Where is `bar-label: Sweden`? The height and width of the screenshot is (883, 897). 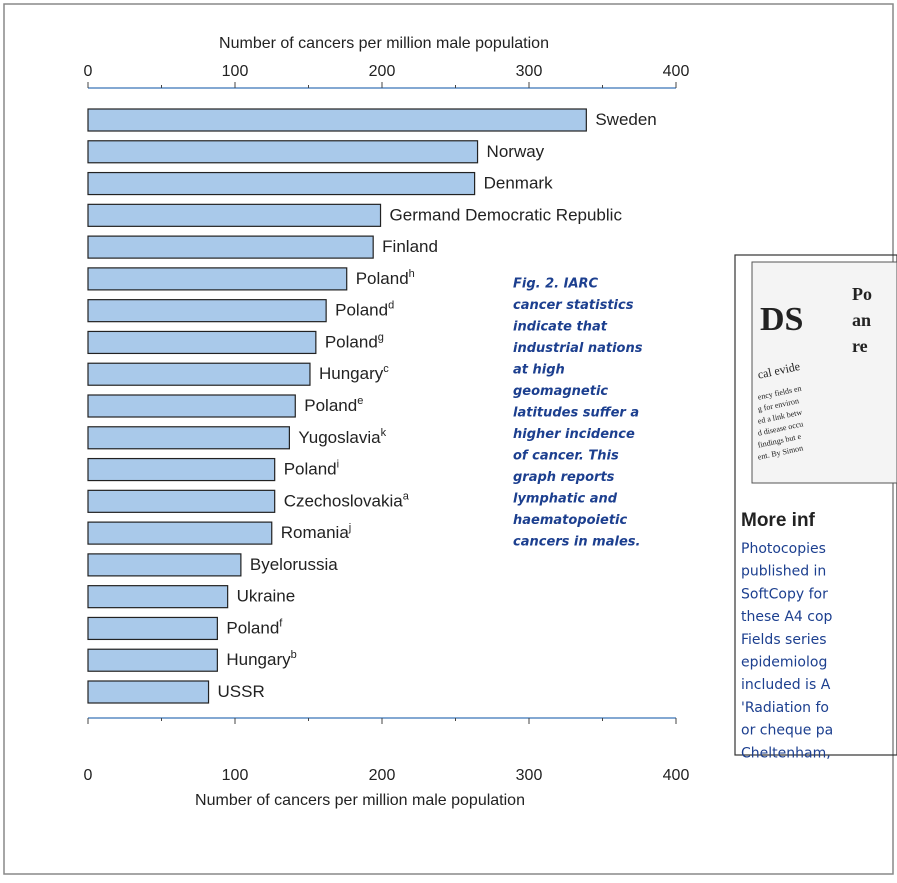 bar-label: Sweden is located at coordinates (625, 119).